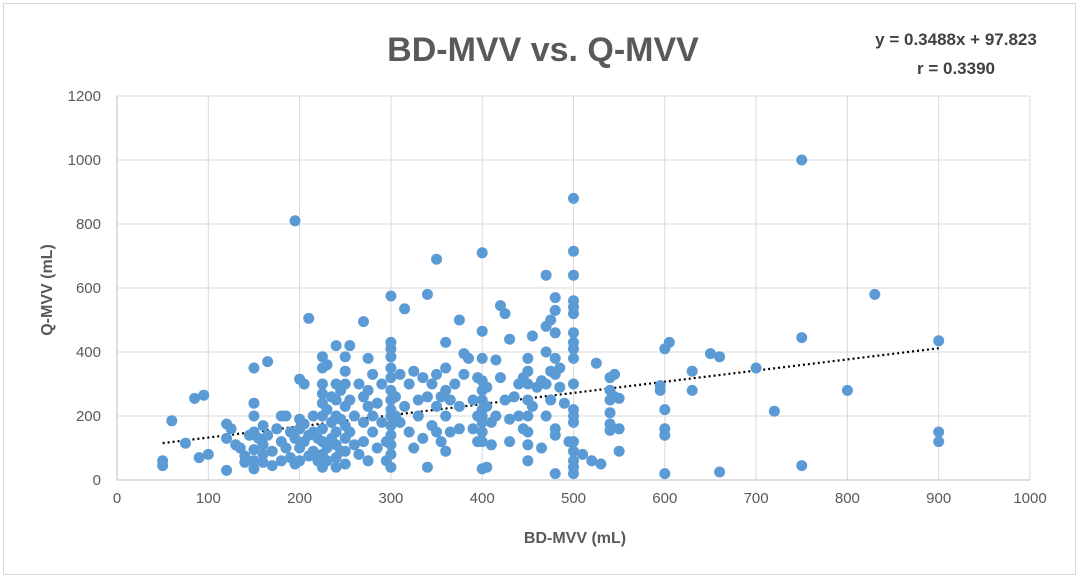 The height and width of the screenshot is (579, 1080). What do you see at coordinates (88, 224) in the screenshot?
I see `y-tick-label: 800` at bounding box center [88, 224].